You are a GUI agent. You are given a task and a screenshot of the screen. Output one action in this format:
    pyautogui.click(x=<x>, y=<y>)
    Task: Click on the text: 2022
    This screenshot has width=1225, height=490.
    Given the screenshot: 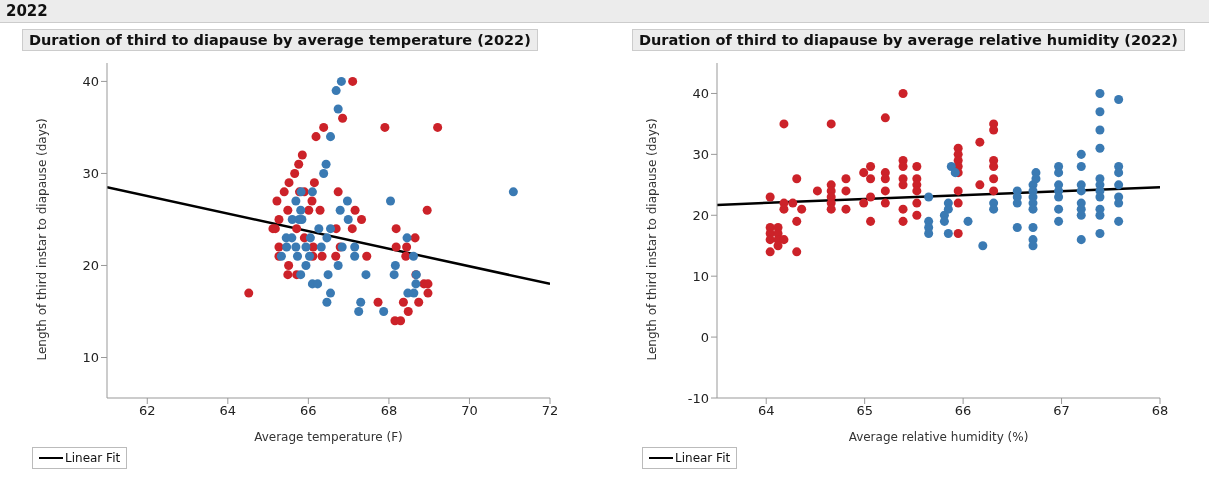 What is the action you would take?
    pyautogui.click(x=27, y=11)
    